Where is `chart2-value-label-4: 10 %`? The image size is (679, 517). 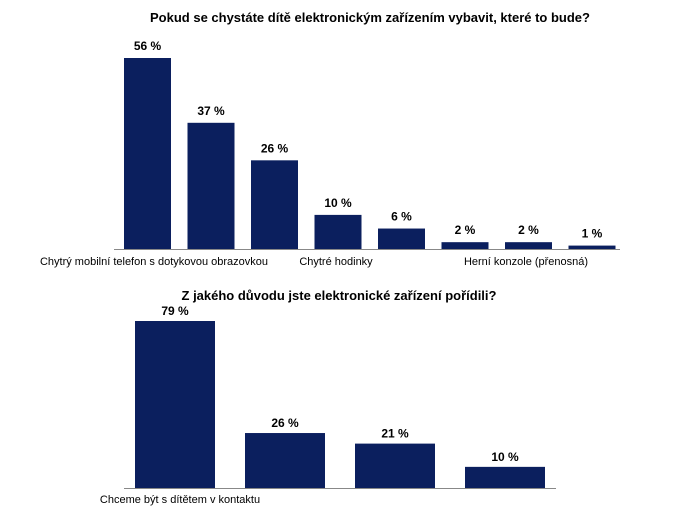 chart2-value-label-4: 10 % is located at coordinates (505, 457).